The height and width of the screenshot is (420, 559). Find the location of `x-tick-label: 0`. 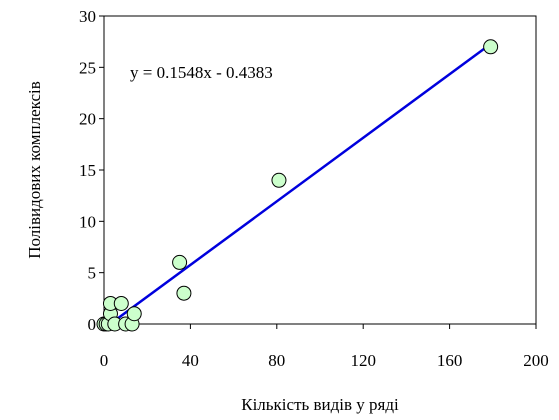

x-tick-label: 0 is located at coordinates (104, 360).